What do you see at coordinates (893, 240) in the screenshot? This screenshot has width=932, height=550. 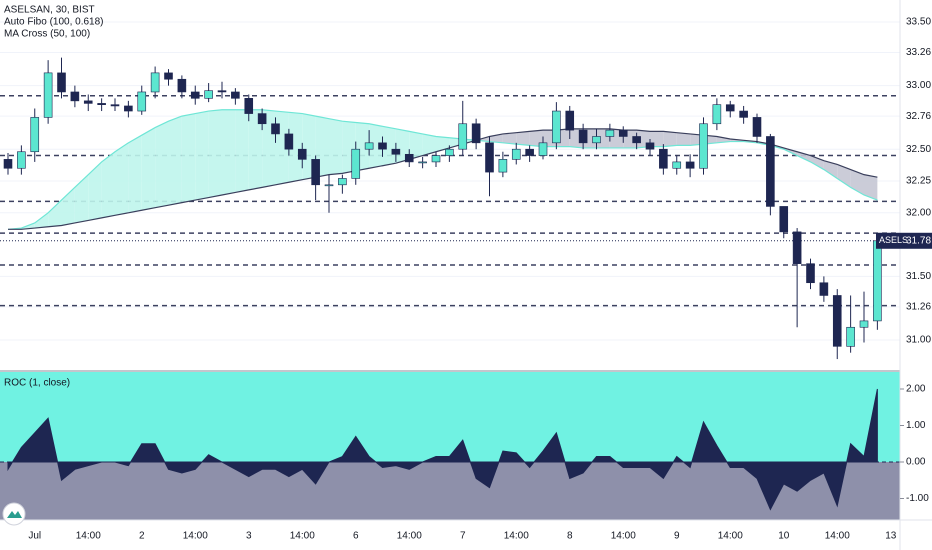 I see `price-tag-symbol: ASELS` at bounding box center [893, 240].